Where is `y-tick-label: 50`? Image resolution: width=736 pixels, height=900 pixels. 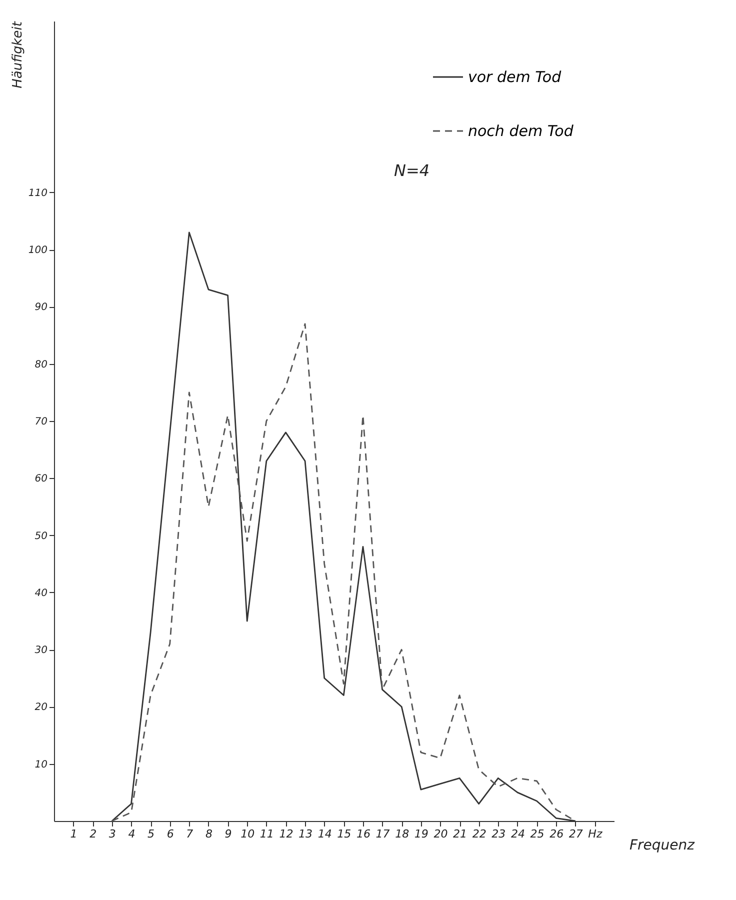 y-tick-label: 50 is located at coordinates (41, 536).